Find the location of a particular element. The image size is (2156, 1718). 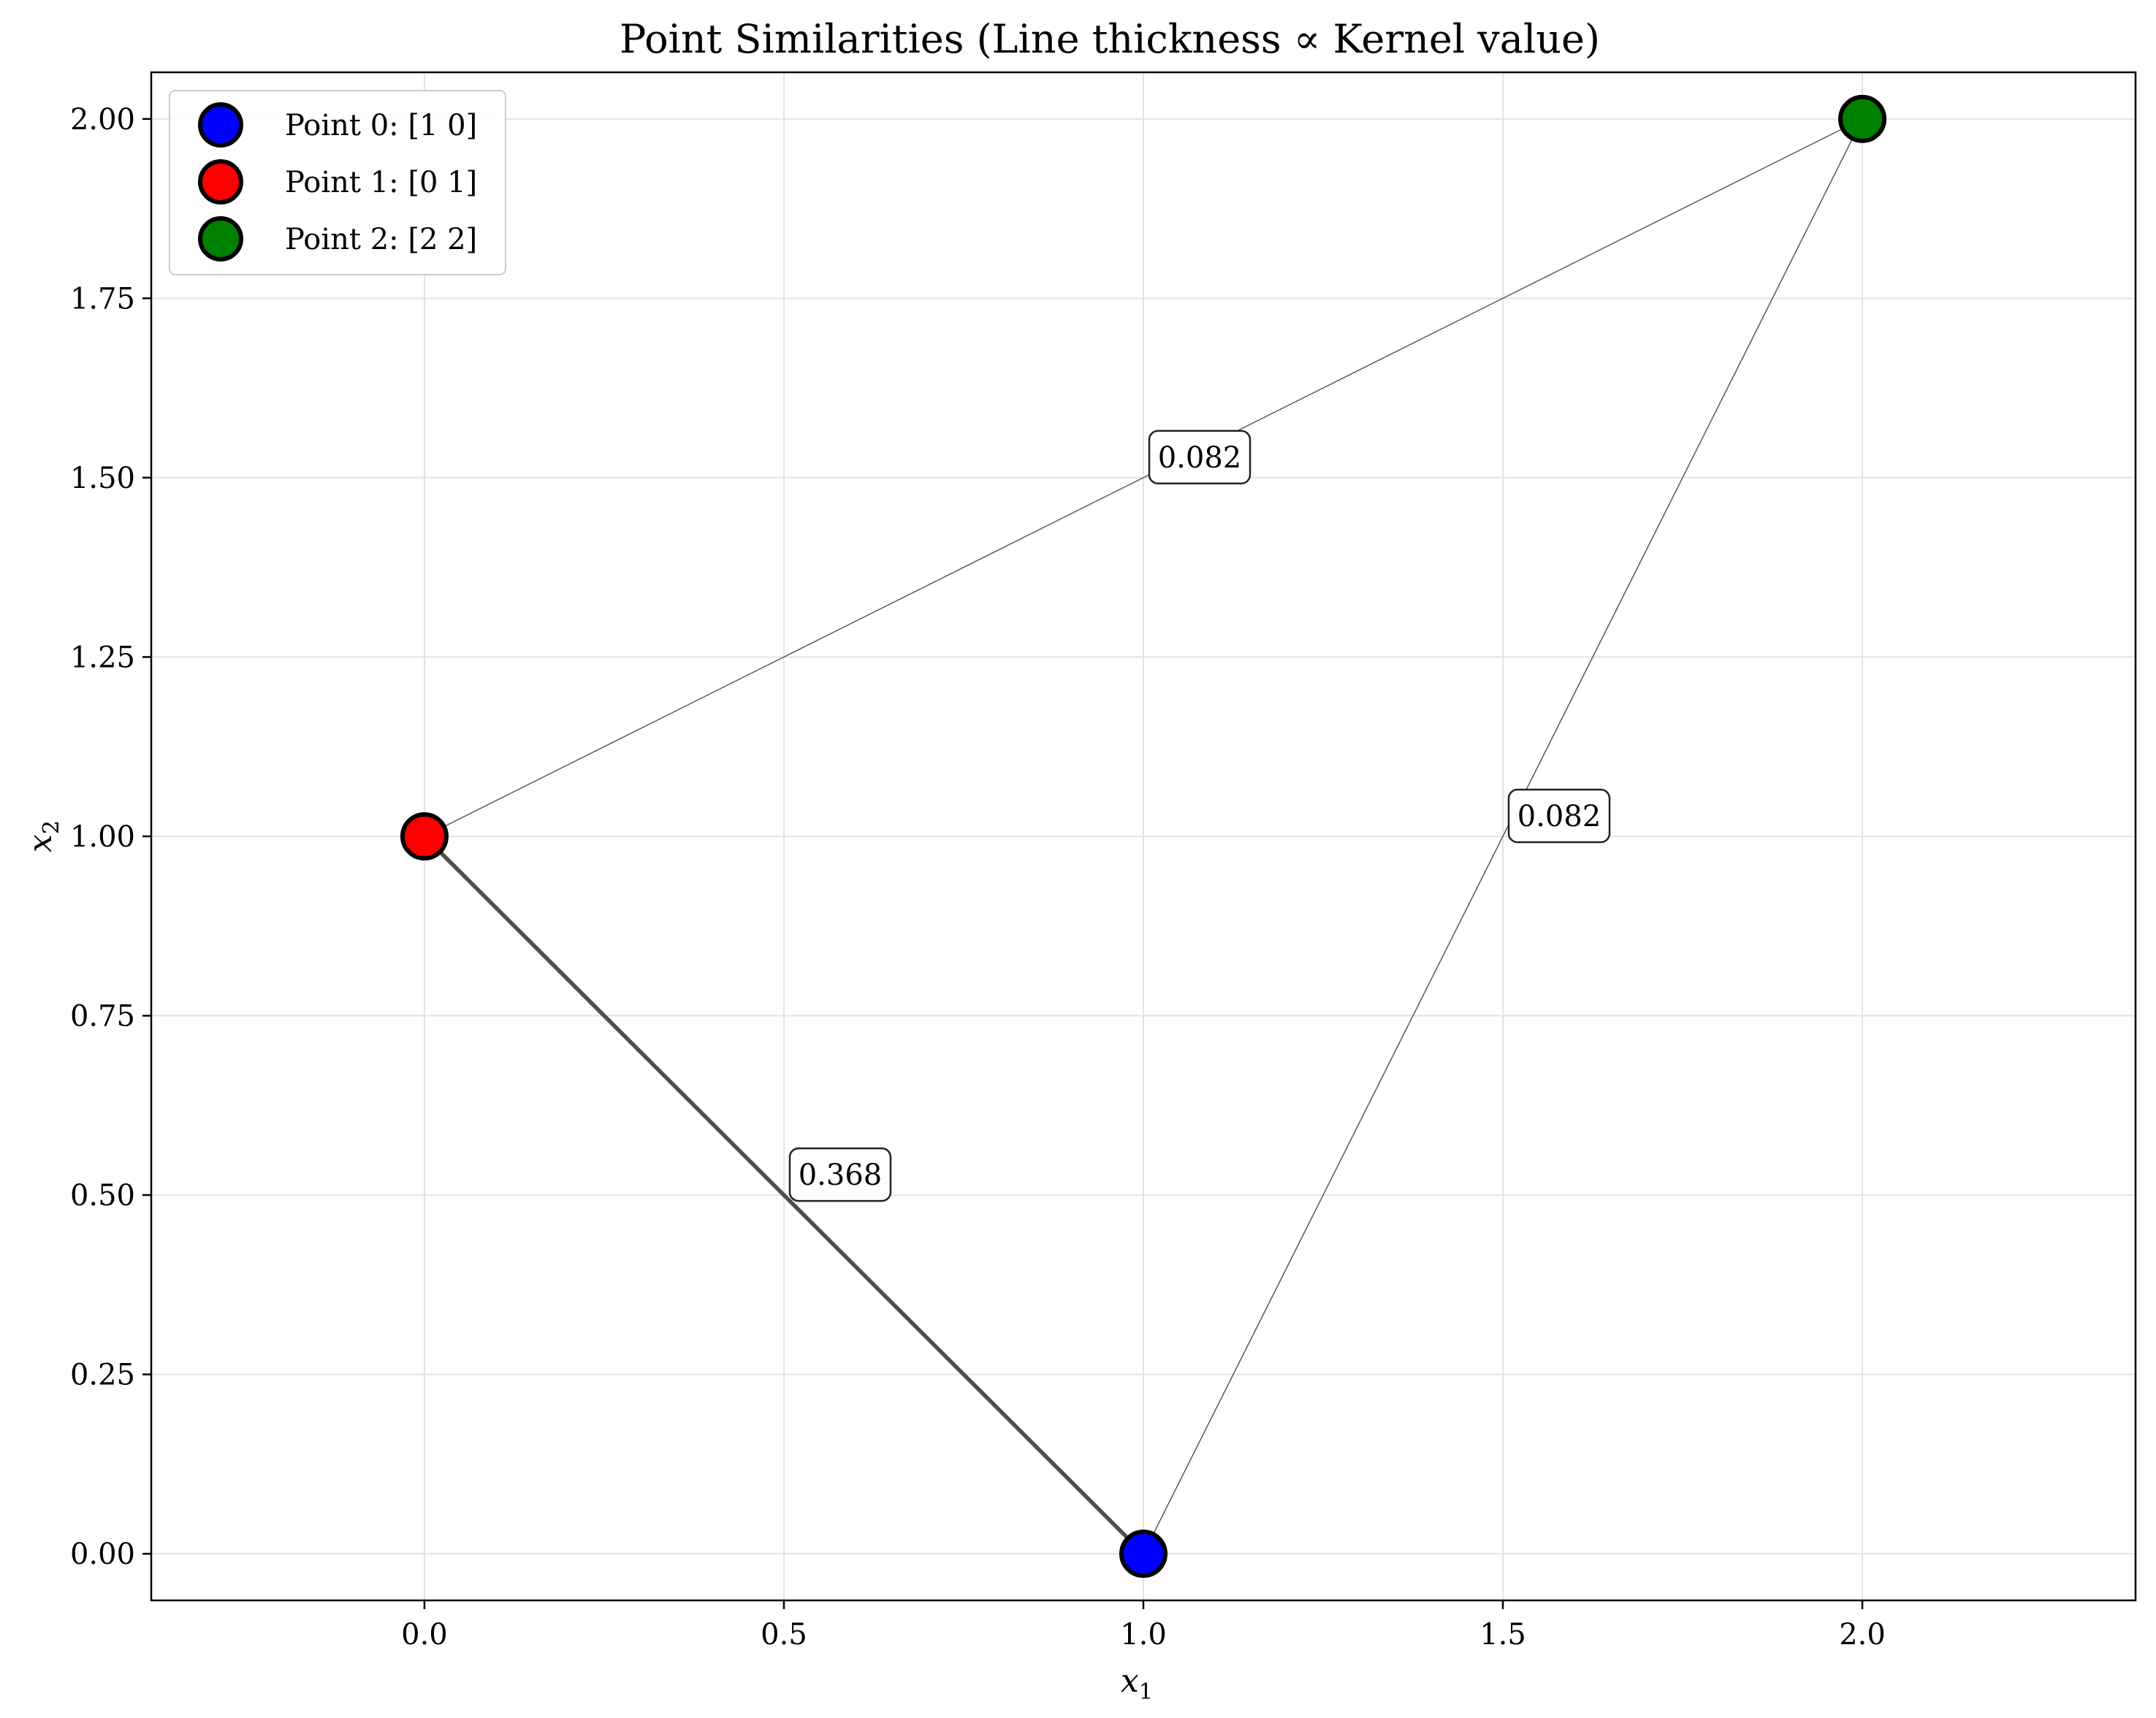

x-axis: 0.0 0.5 1.0 1.5 2.0 is located at coordinates (1143, 1626).